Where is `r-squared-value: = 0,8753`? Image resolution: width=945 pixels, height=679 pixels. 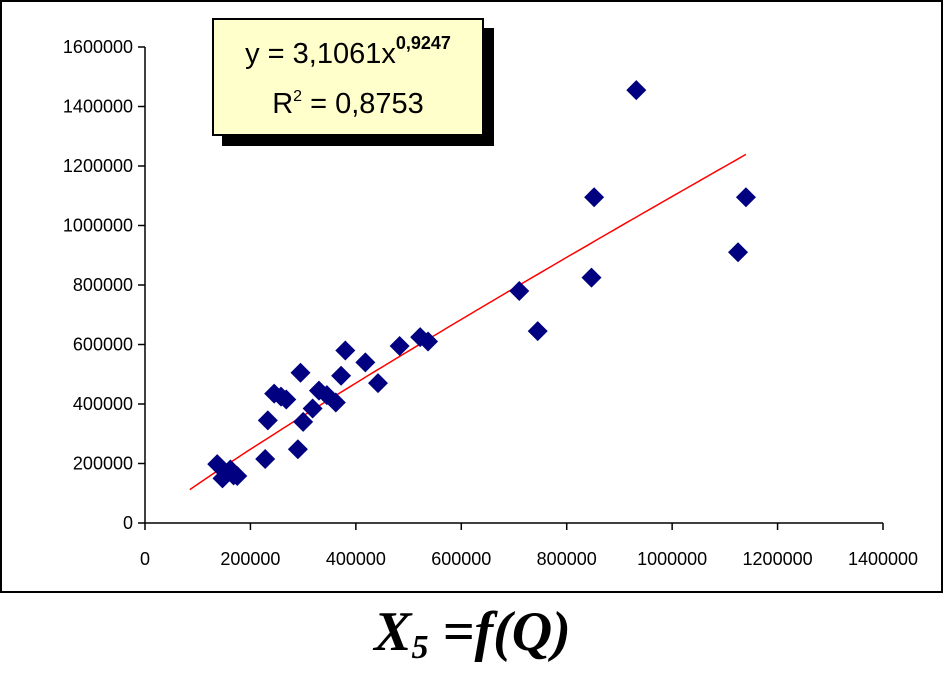 r-squared-value: = 0,8753 is located at coordinates (363, 104).